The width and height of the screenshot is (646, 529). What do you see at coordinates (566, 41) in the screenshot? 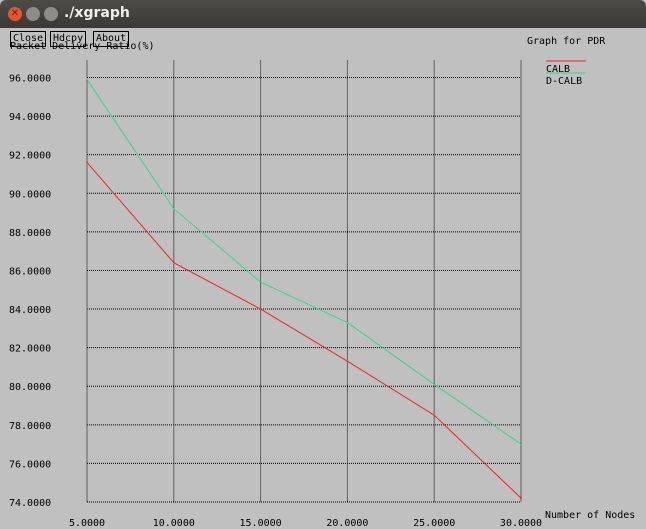
I see `graph-title: Graph for PDR` at bounding box center [566, 41].